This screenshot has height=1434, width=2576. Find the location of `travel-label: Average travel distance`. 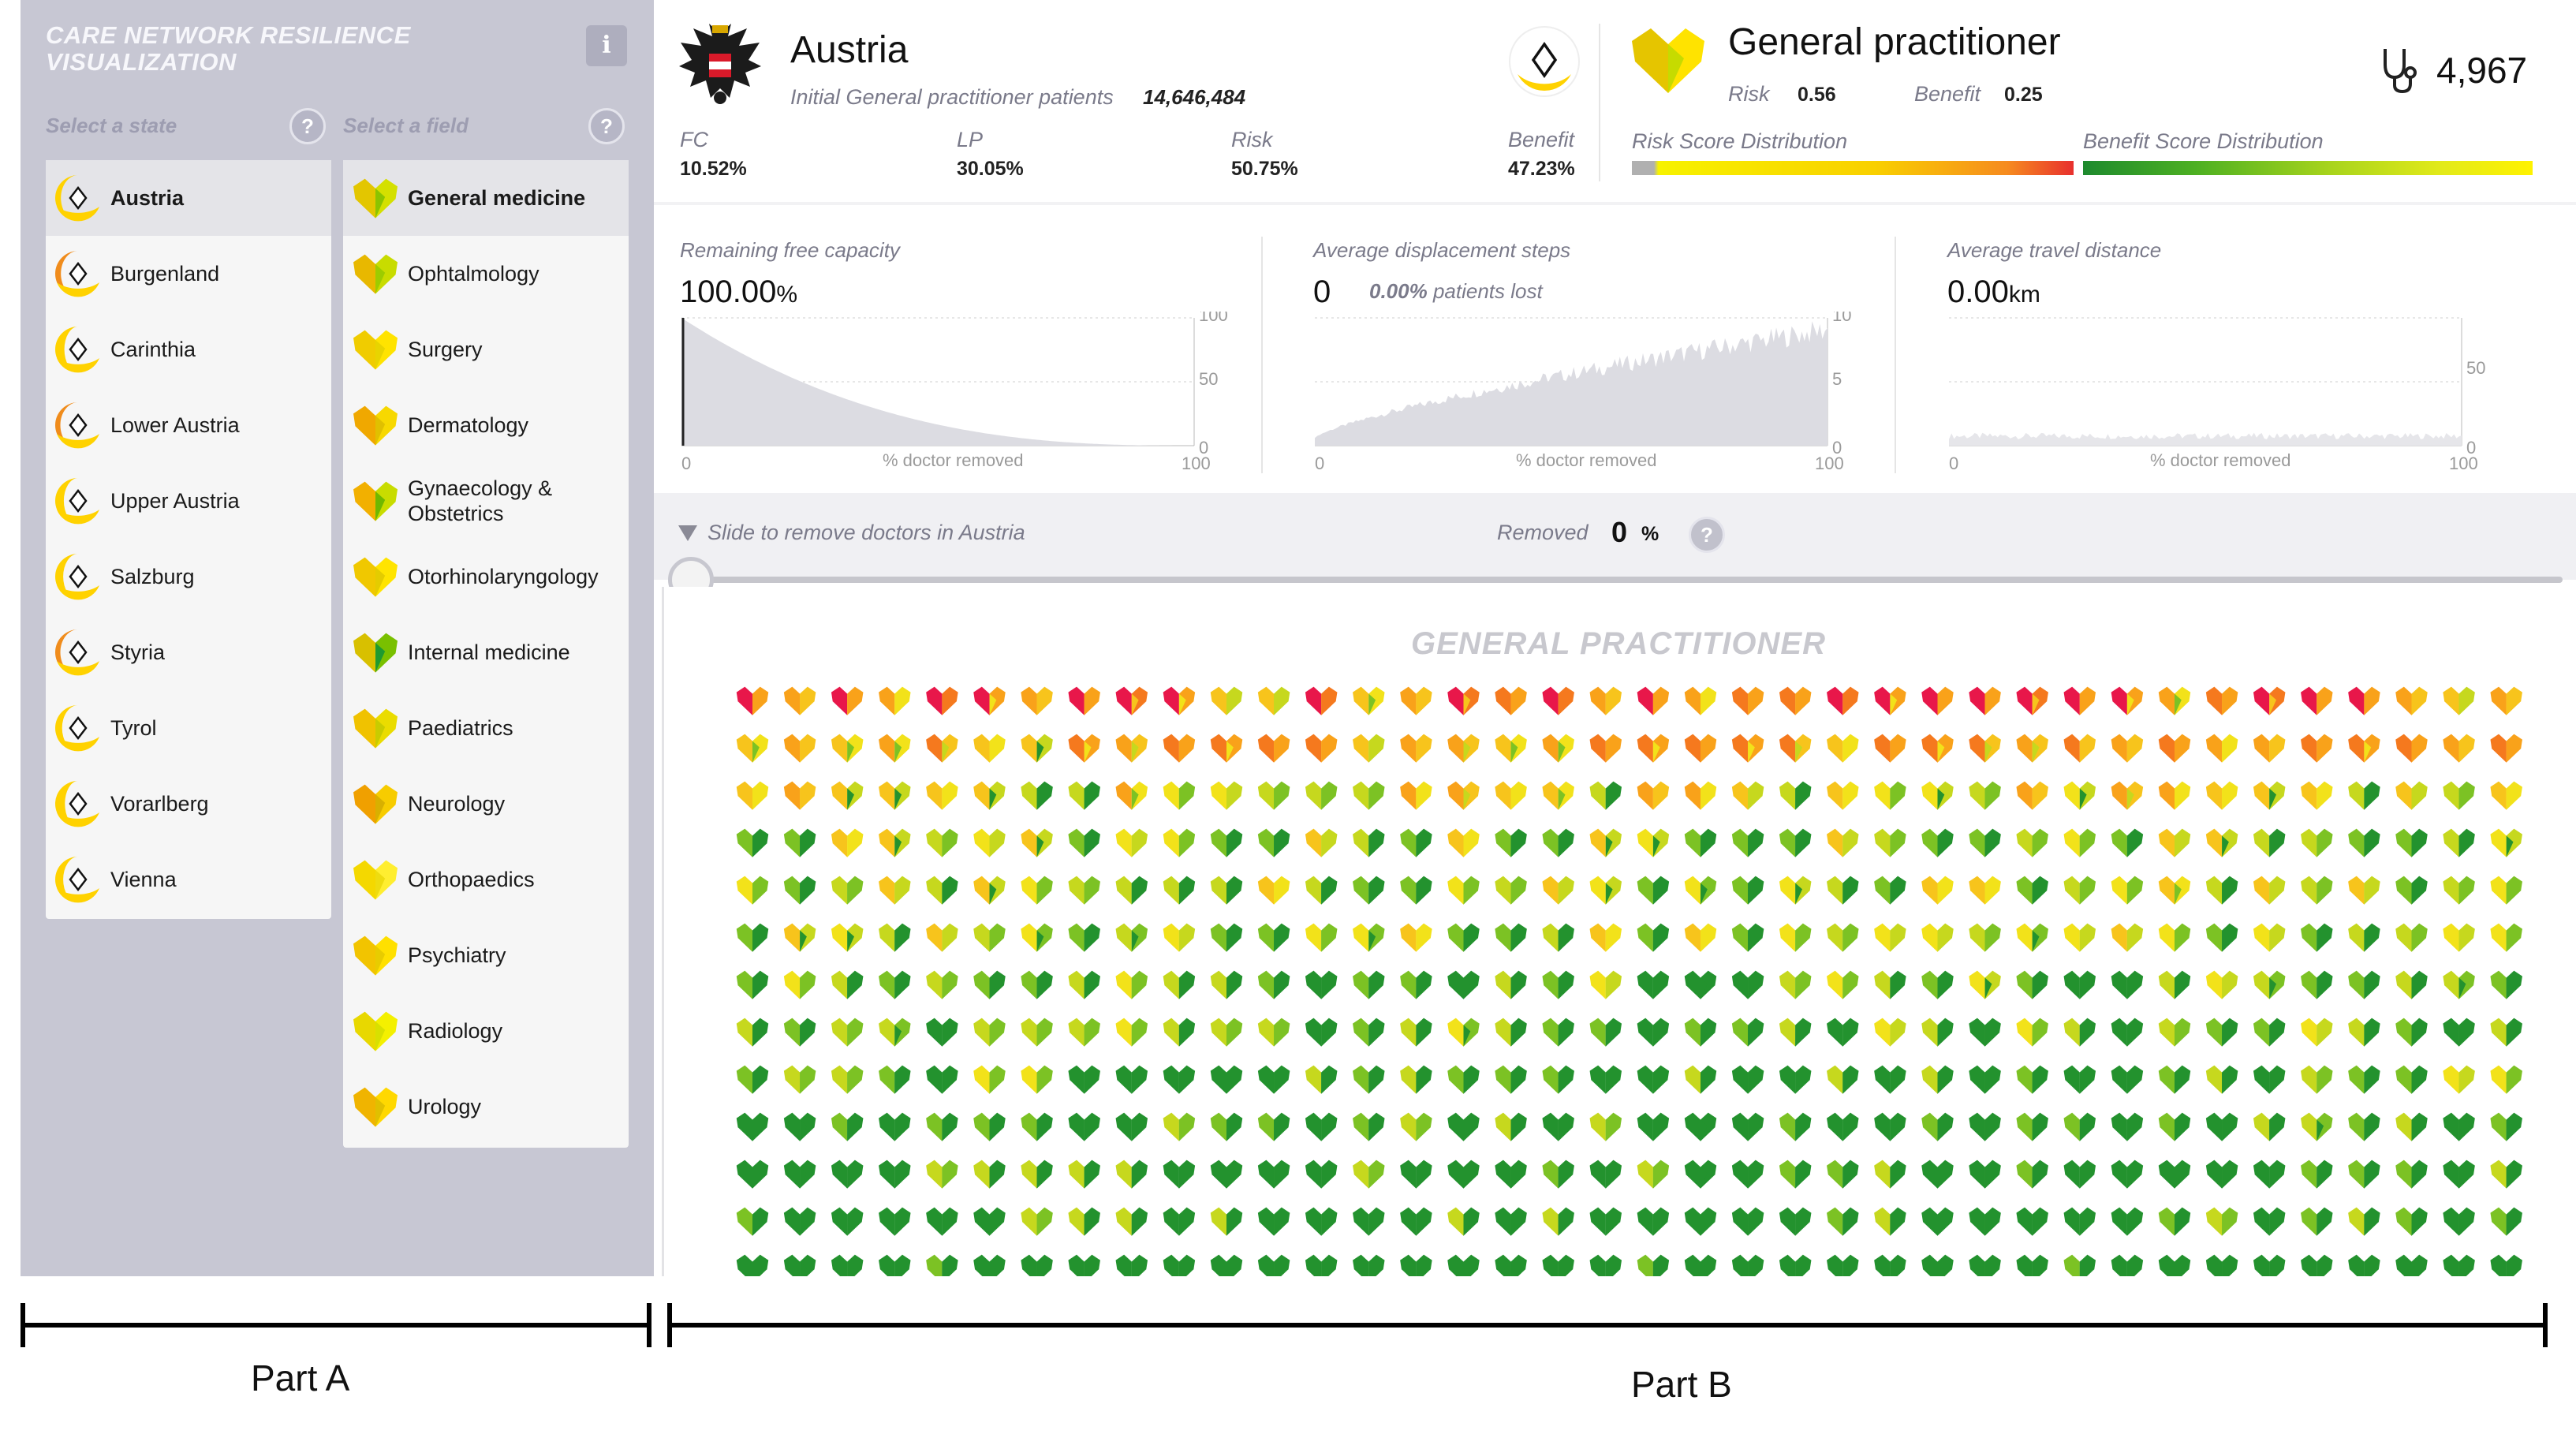

travel-label: Average travel distance is located at coordinates (2054, 250).